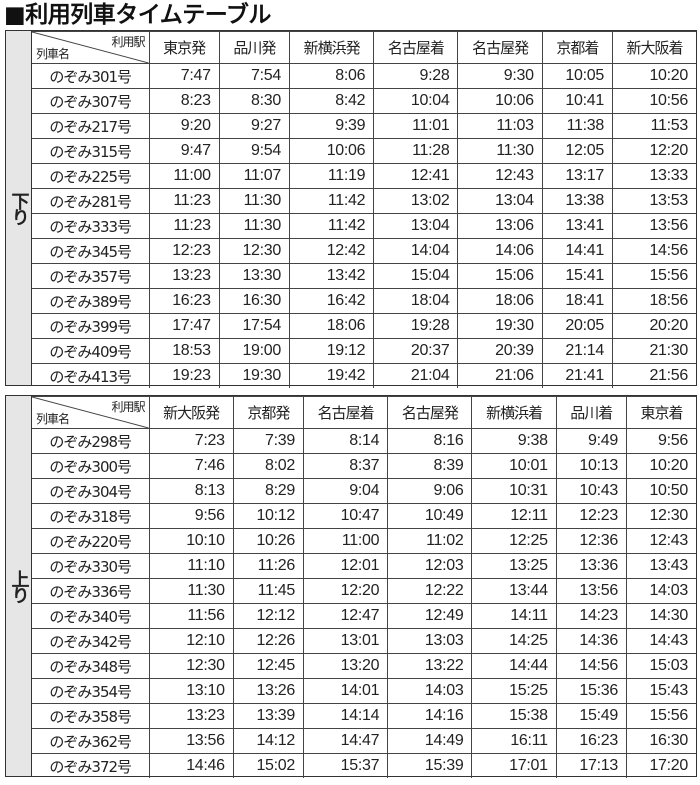  I want to click on time-cell: 11:02, so click(430, 541).